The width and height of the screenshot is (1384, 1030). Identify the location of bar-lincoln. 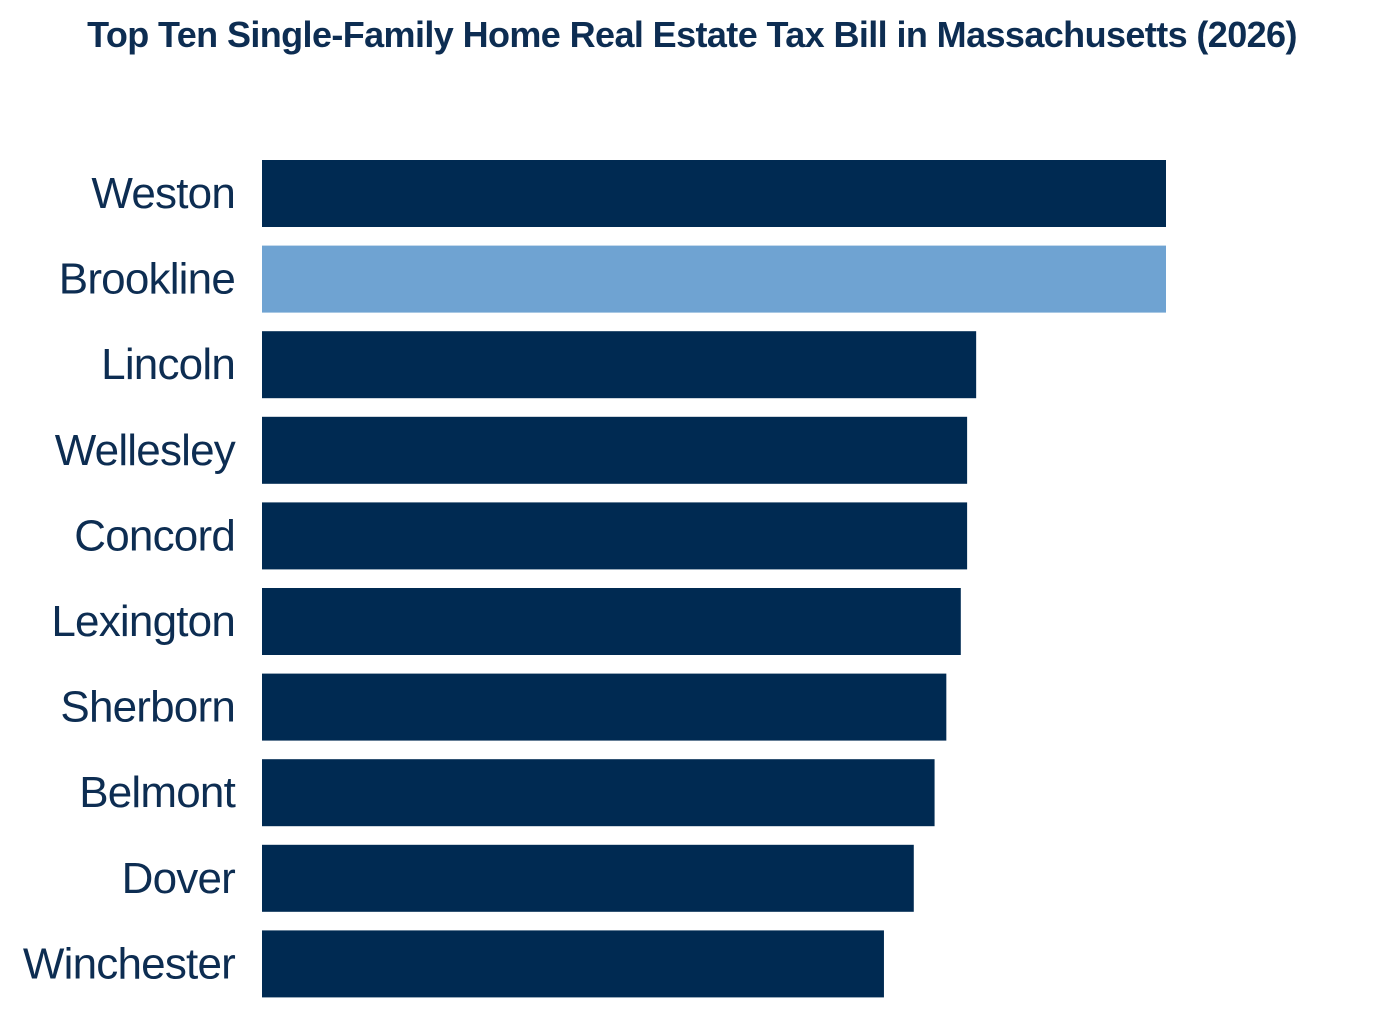
(619, 365).